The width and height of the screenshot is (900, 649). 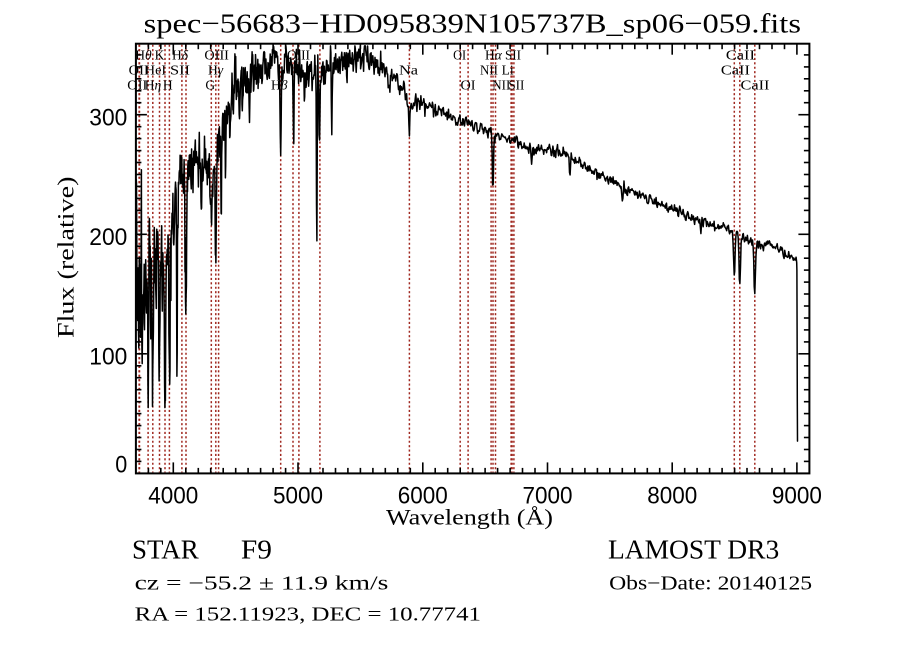 What do you see at coordinates (108, 356) in the screenshot?
I see `svg-text: 100` at bounding box center [108, 356].